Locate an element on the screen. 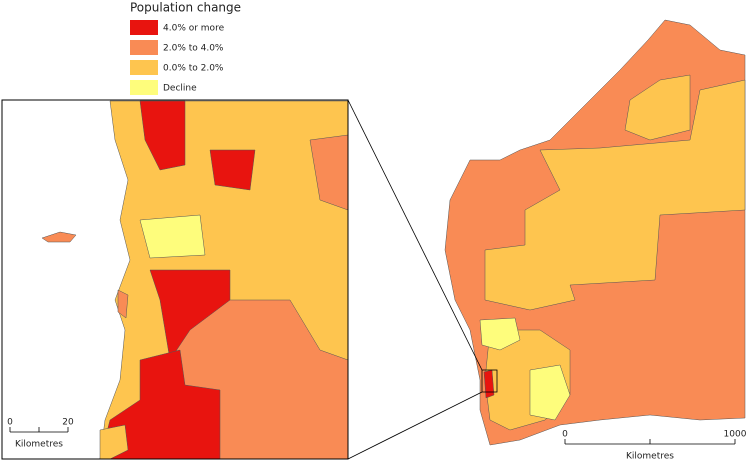 This screenshot has height=461, width=747. inset-locator is located at coordinates (489, 381).